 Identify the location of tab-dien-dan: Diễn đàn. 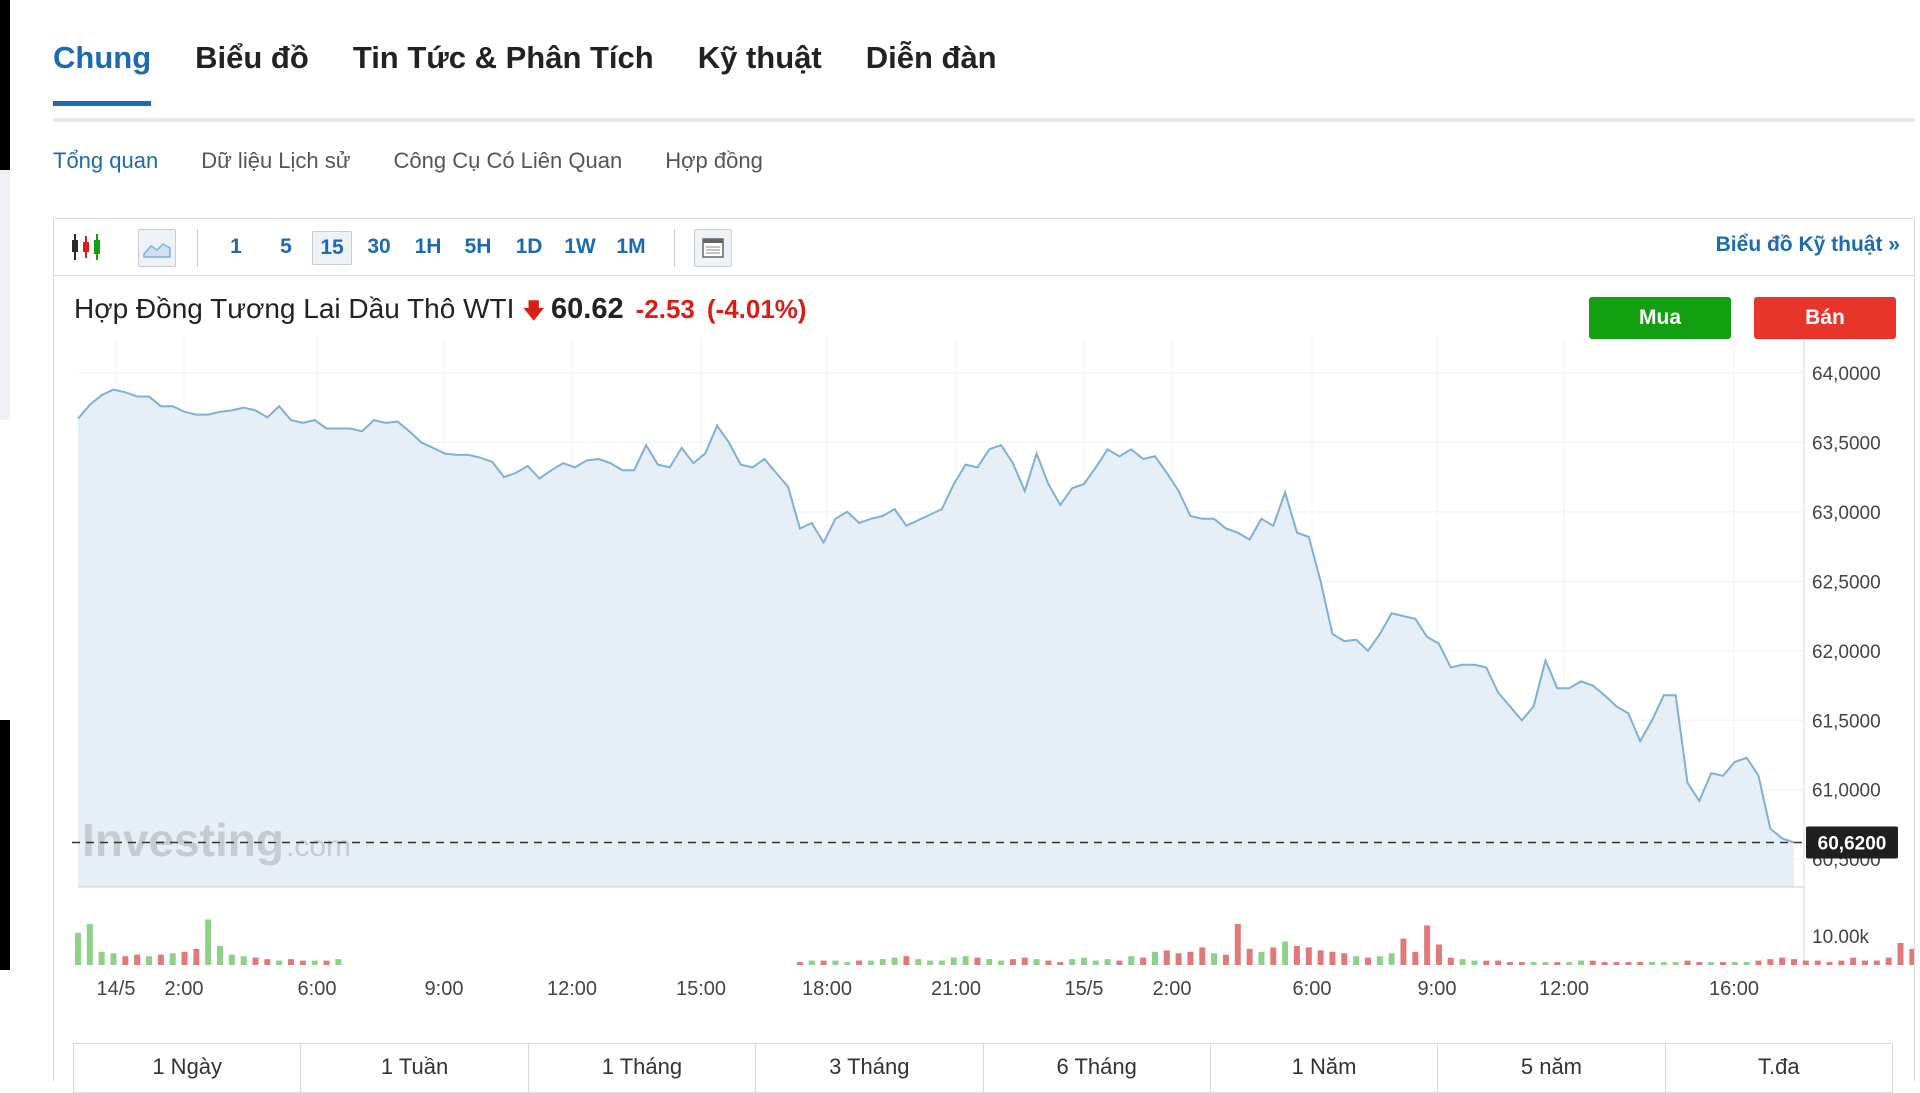
(931, 57).